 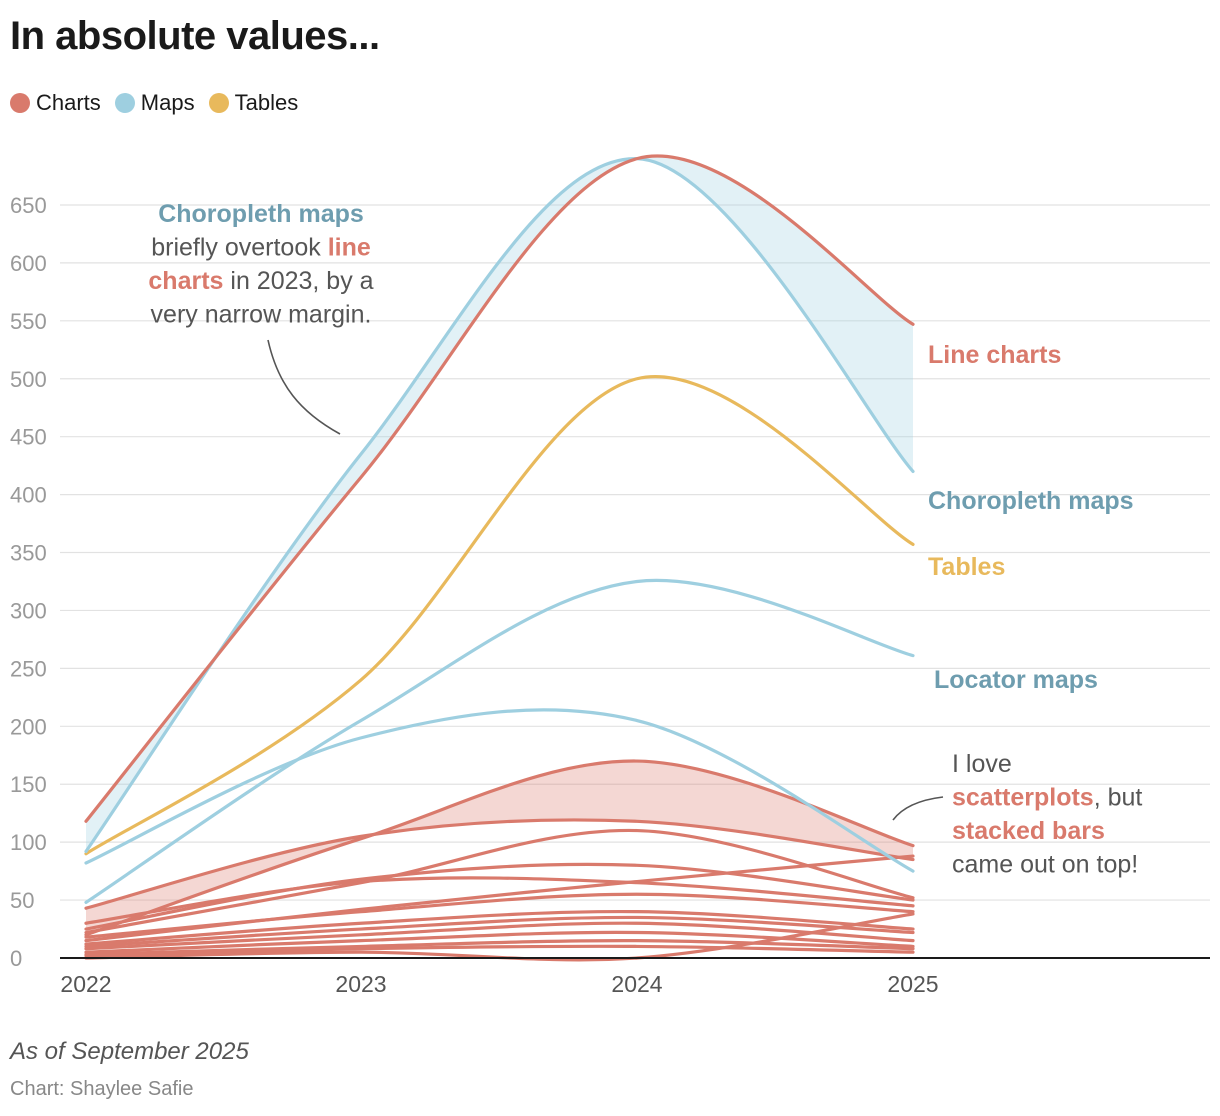 I want to click on legend-item-tables: Tables, so click(x=253, y=103).